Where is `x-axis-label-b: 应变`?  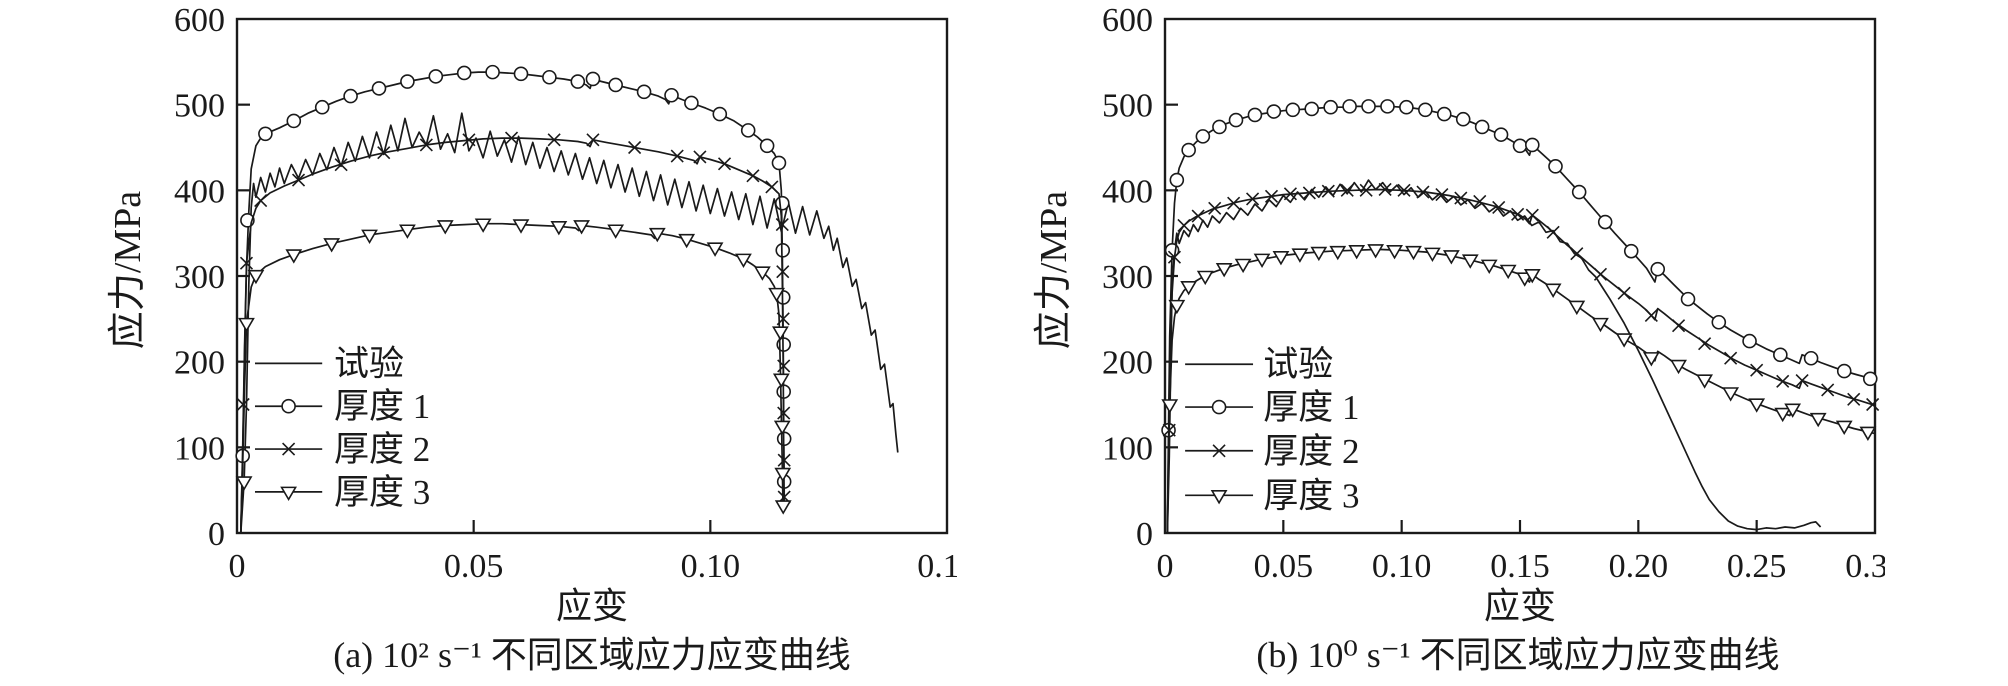 x-axis-label-b: 应变 is located at coordinates (1519, 606).